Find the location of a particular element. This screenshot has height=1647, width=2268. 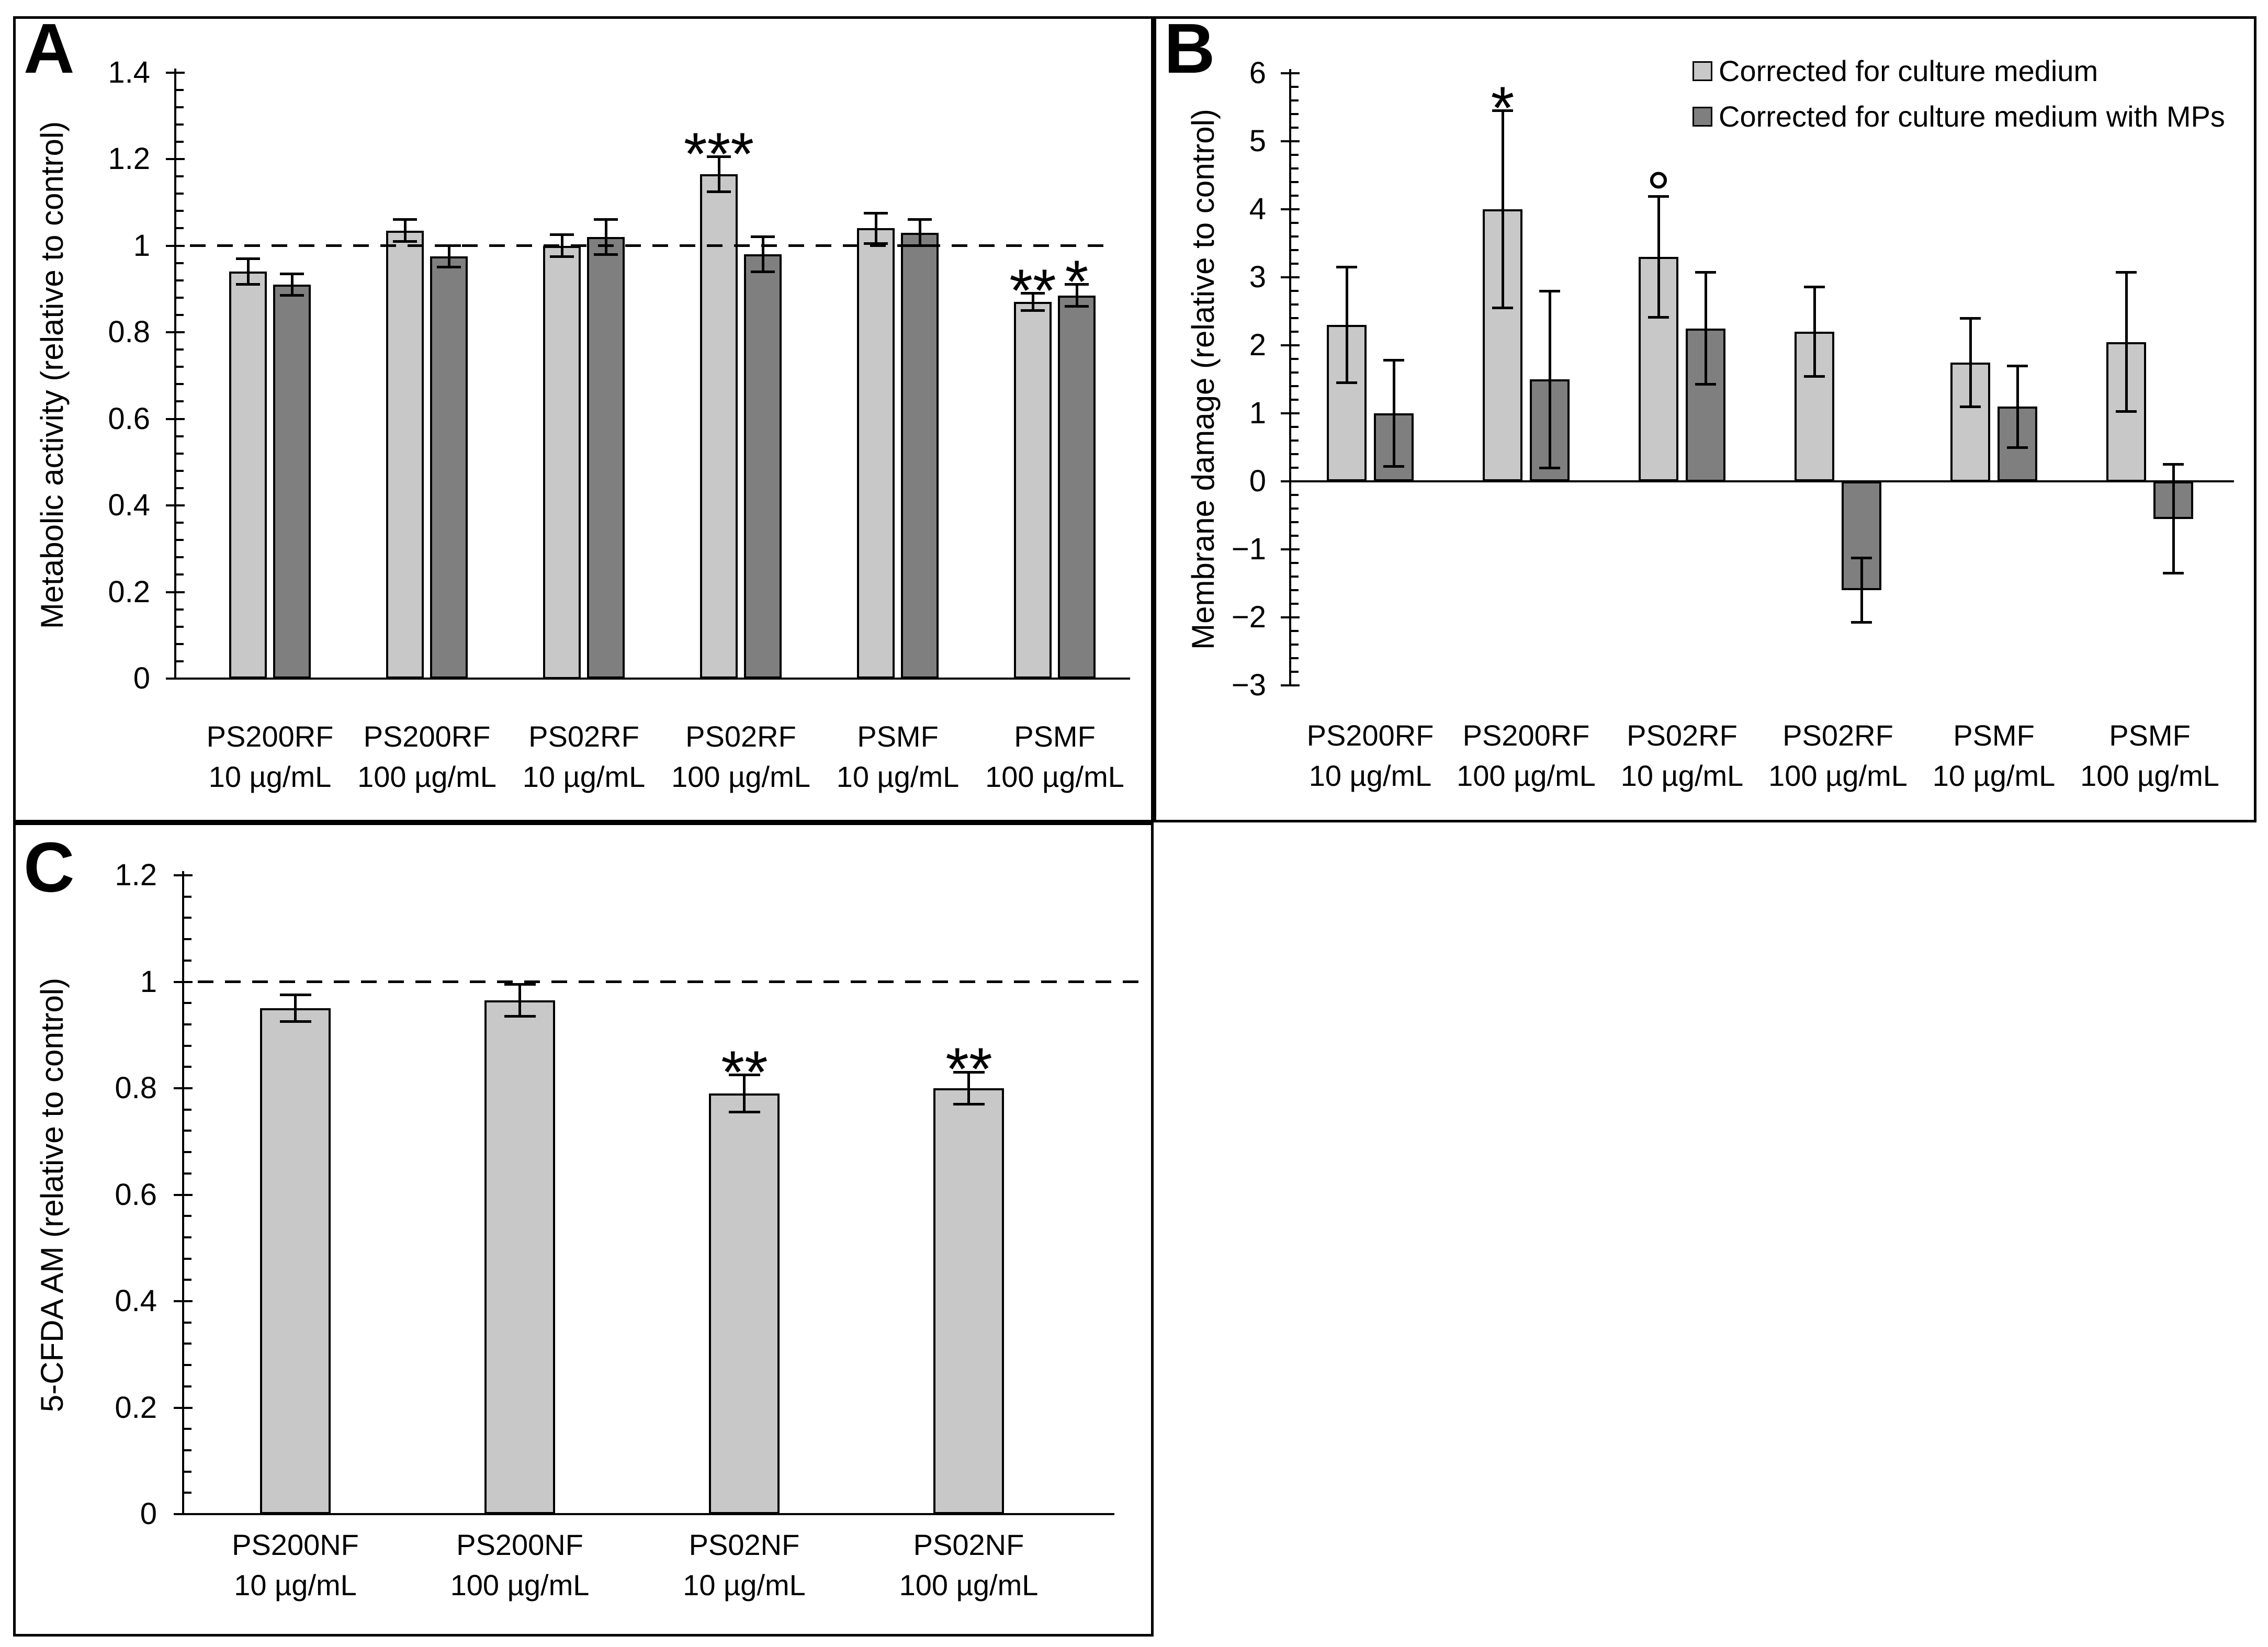

category-label-A-4-line2: 10 µg/mL is located at coordinates (898, 776).